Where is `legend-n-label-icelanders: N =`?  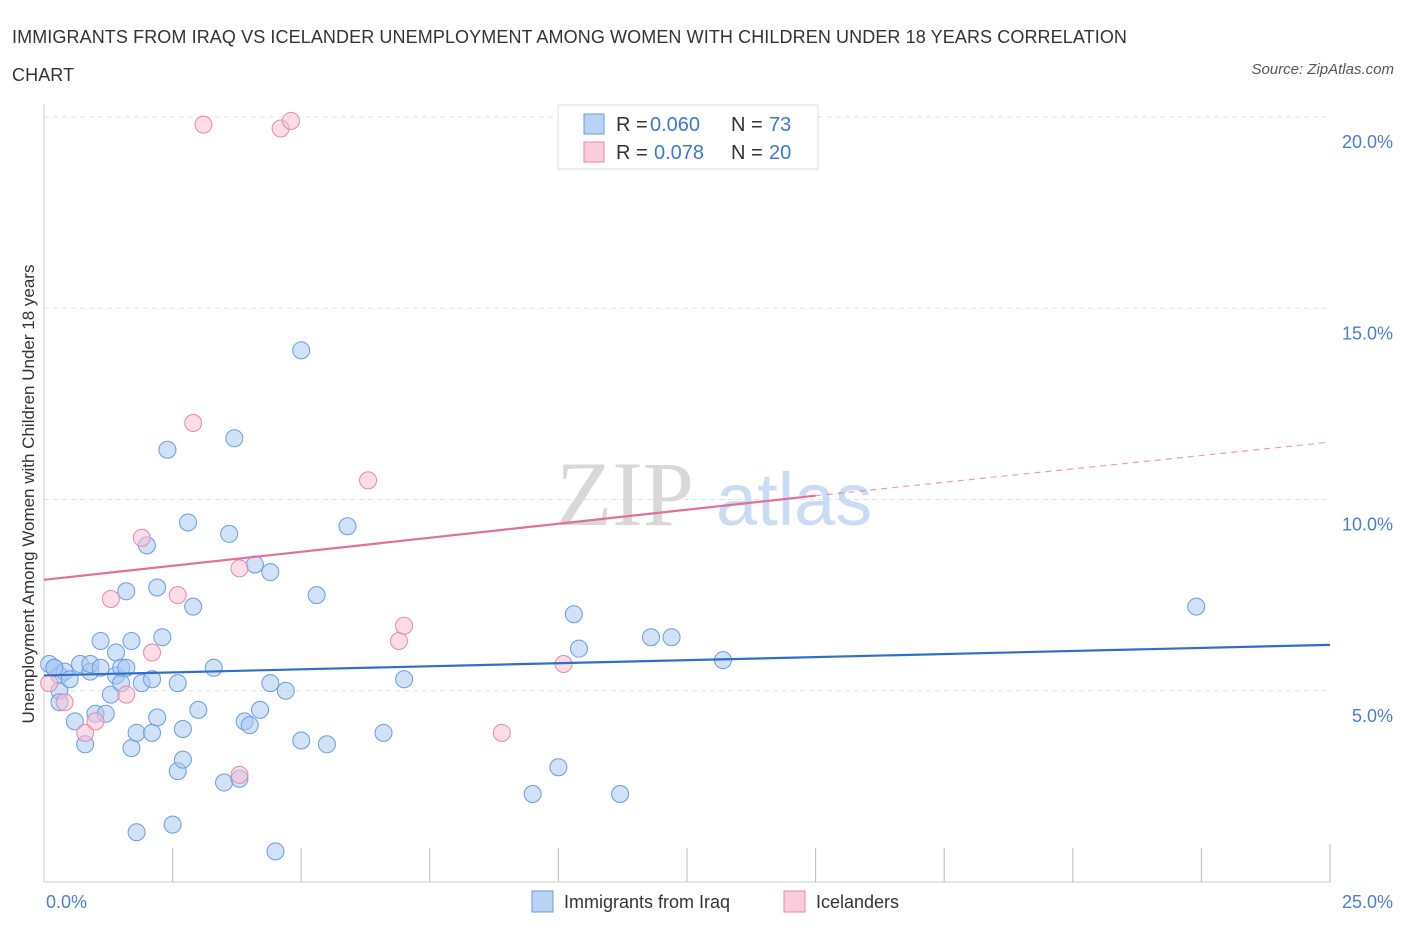
legend-n-label-icelanders: N = is located at coordinates (747, 153).